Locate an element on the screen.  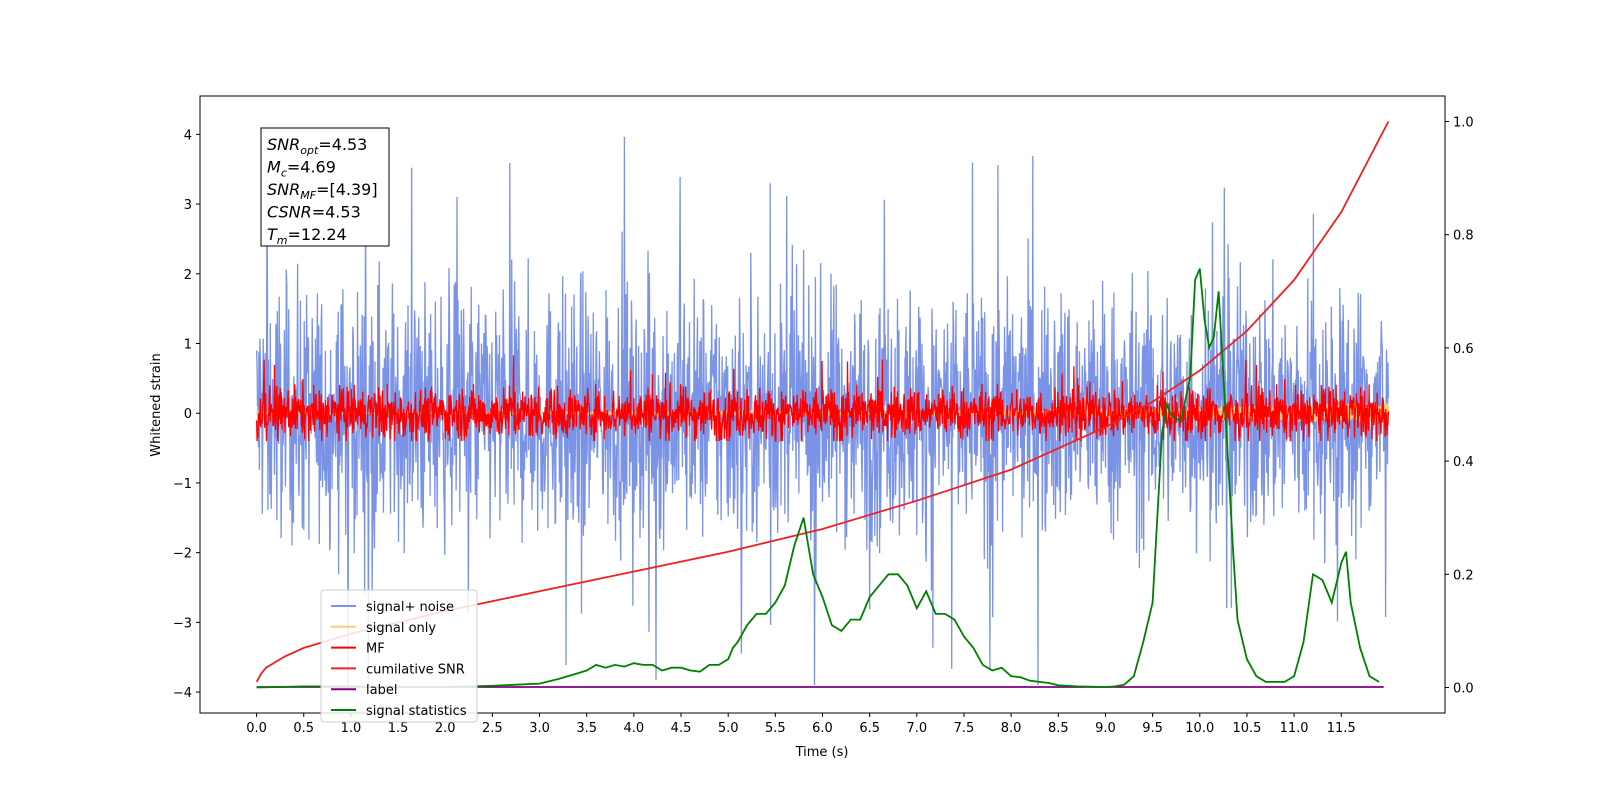
y-tick-label: −1 is located at coordinates (182, 484).